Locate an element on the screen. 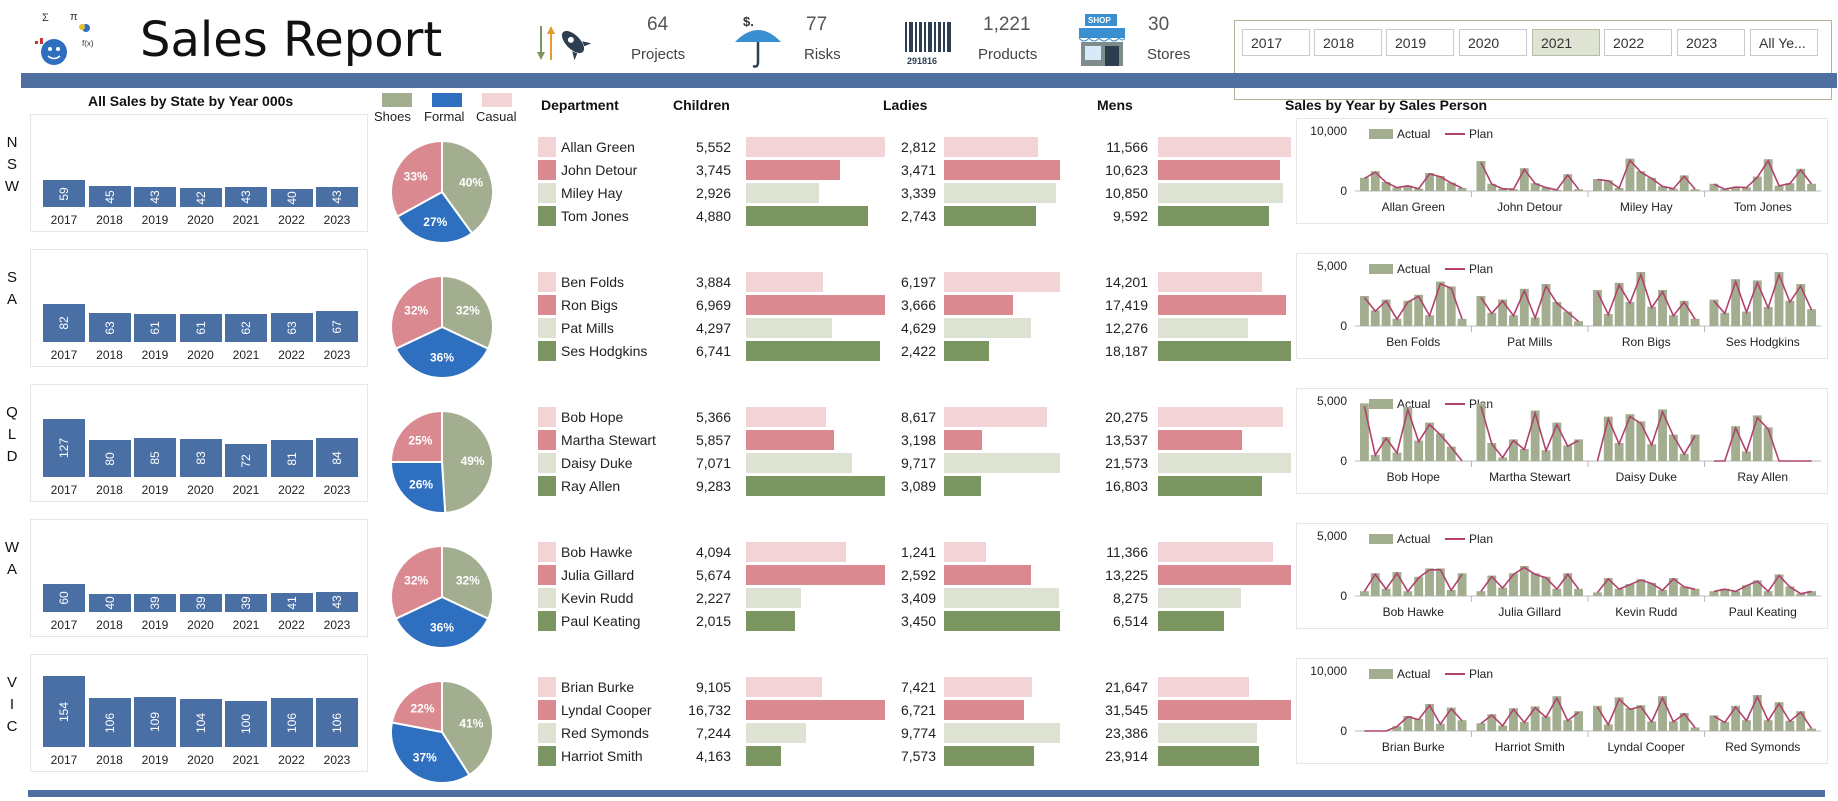 This screenshot has width=1838, height=801. year-bar-value: 42 is located at coordinates (200, 197).